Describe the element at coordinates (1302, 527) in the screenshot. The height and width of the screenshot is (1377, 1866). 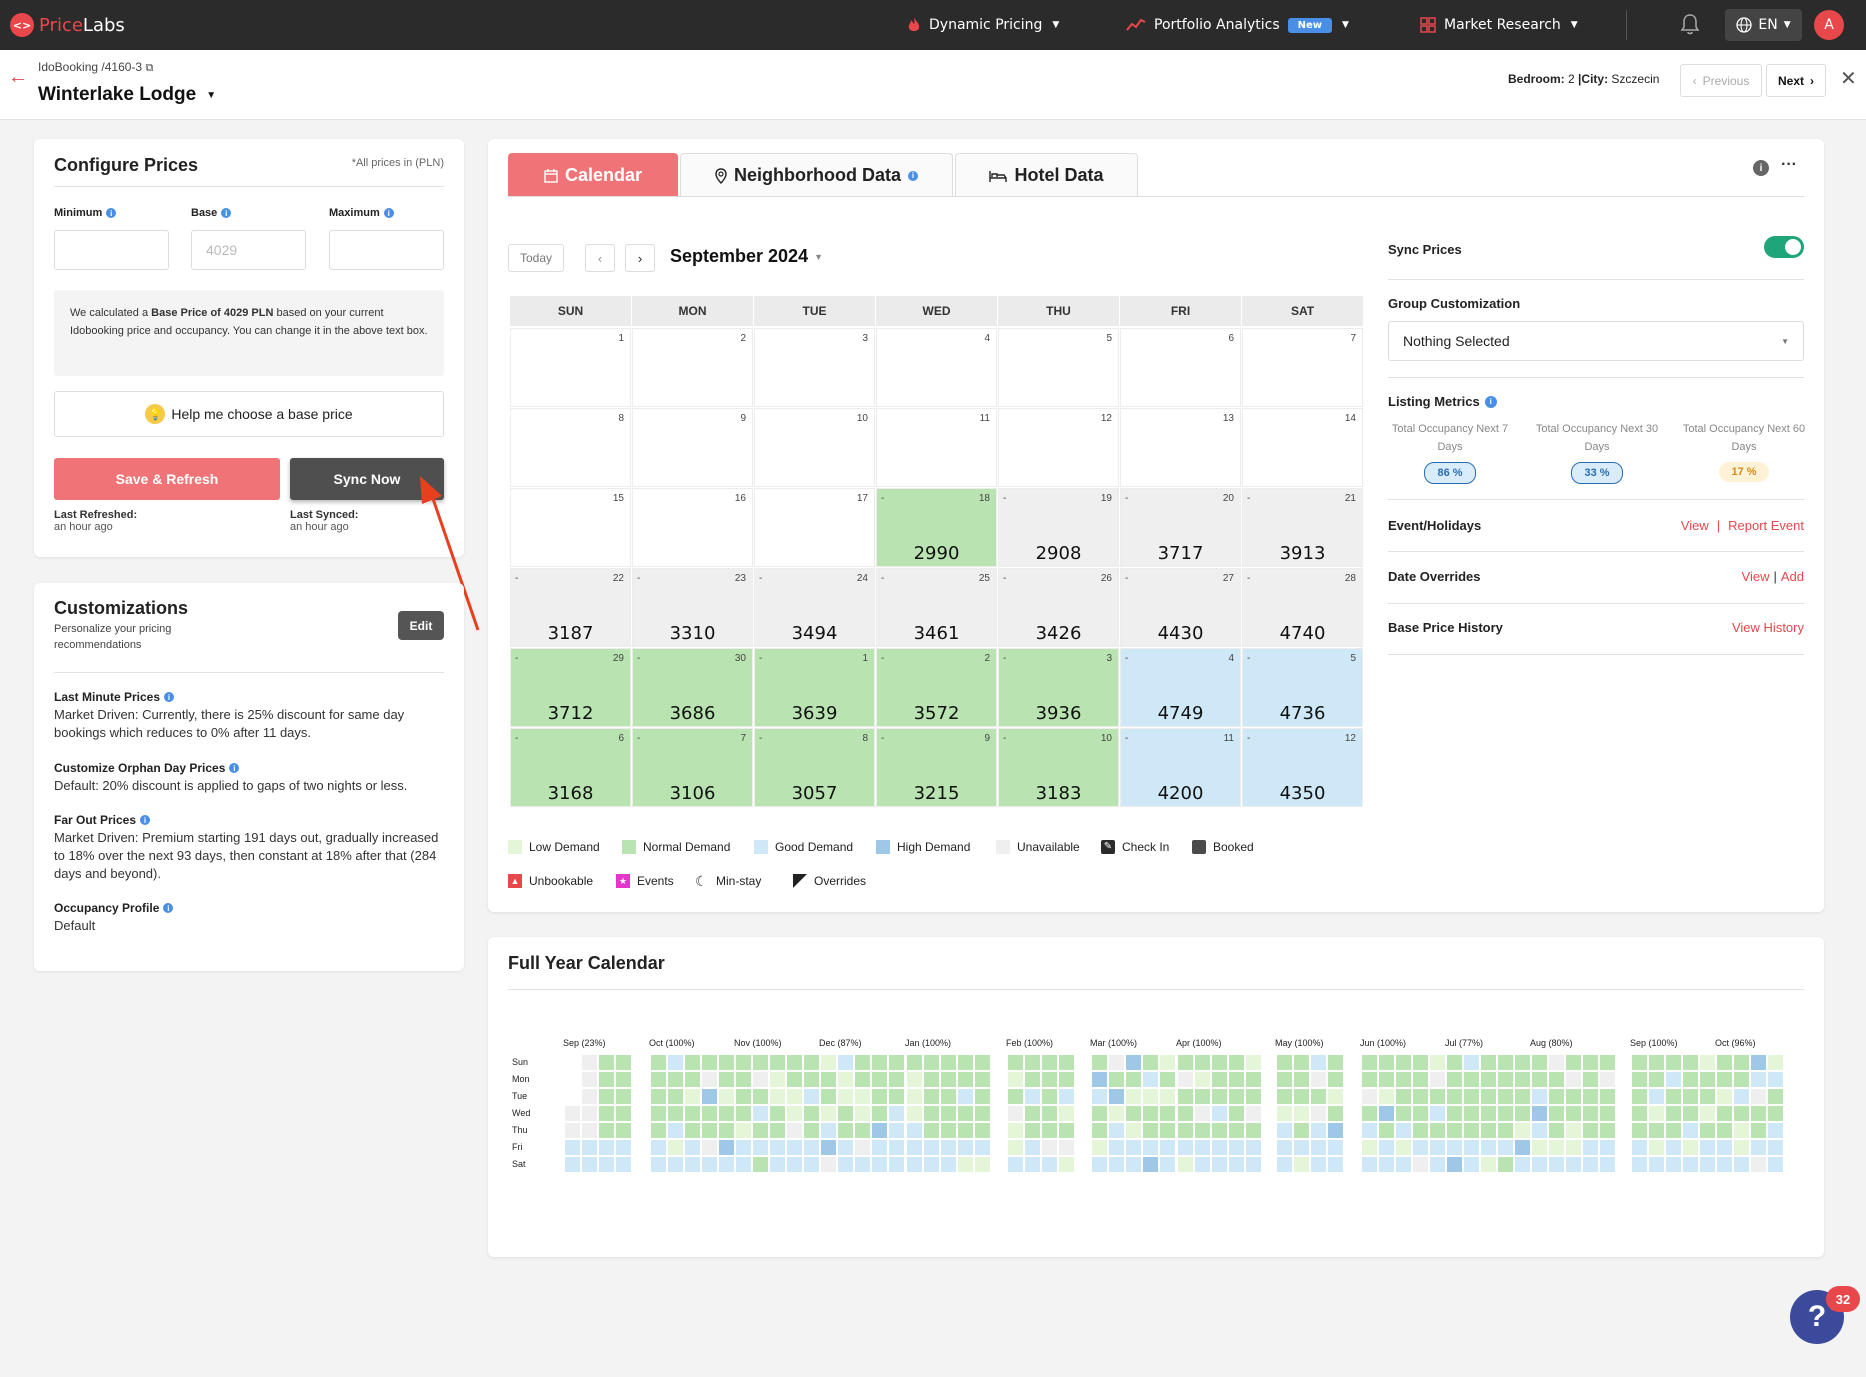
I see `calendar-day-cell: 21 - 3913` at that location.